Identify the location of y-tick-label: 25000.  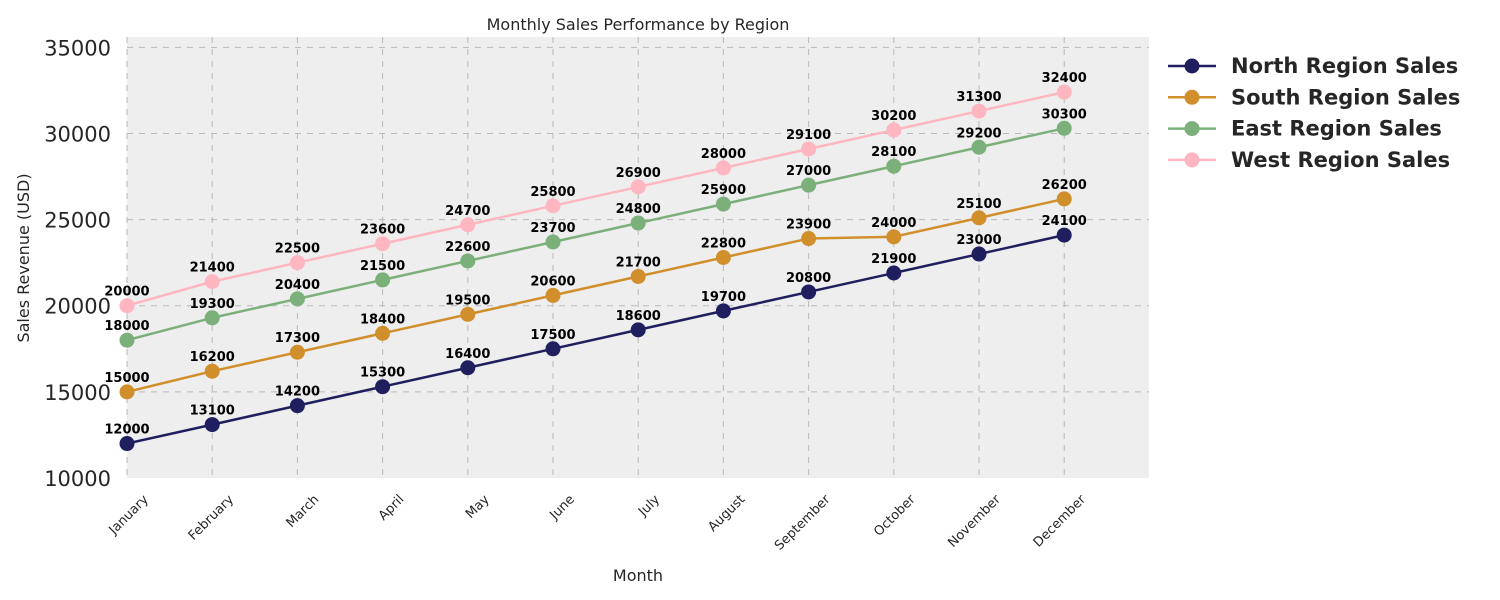
(77, 221).